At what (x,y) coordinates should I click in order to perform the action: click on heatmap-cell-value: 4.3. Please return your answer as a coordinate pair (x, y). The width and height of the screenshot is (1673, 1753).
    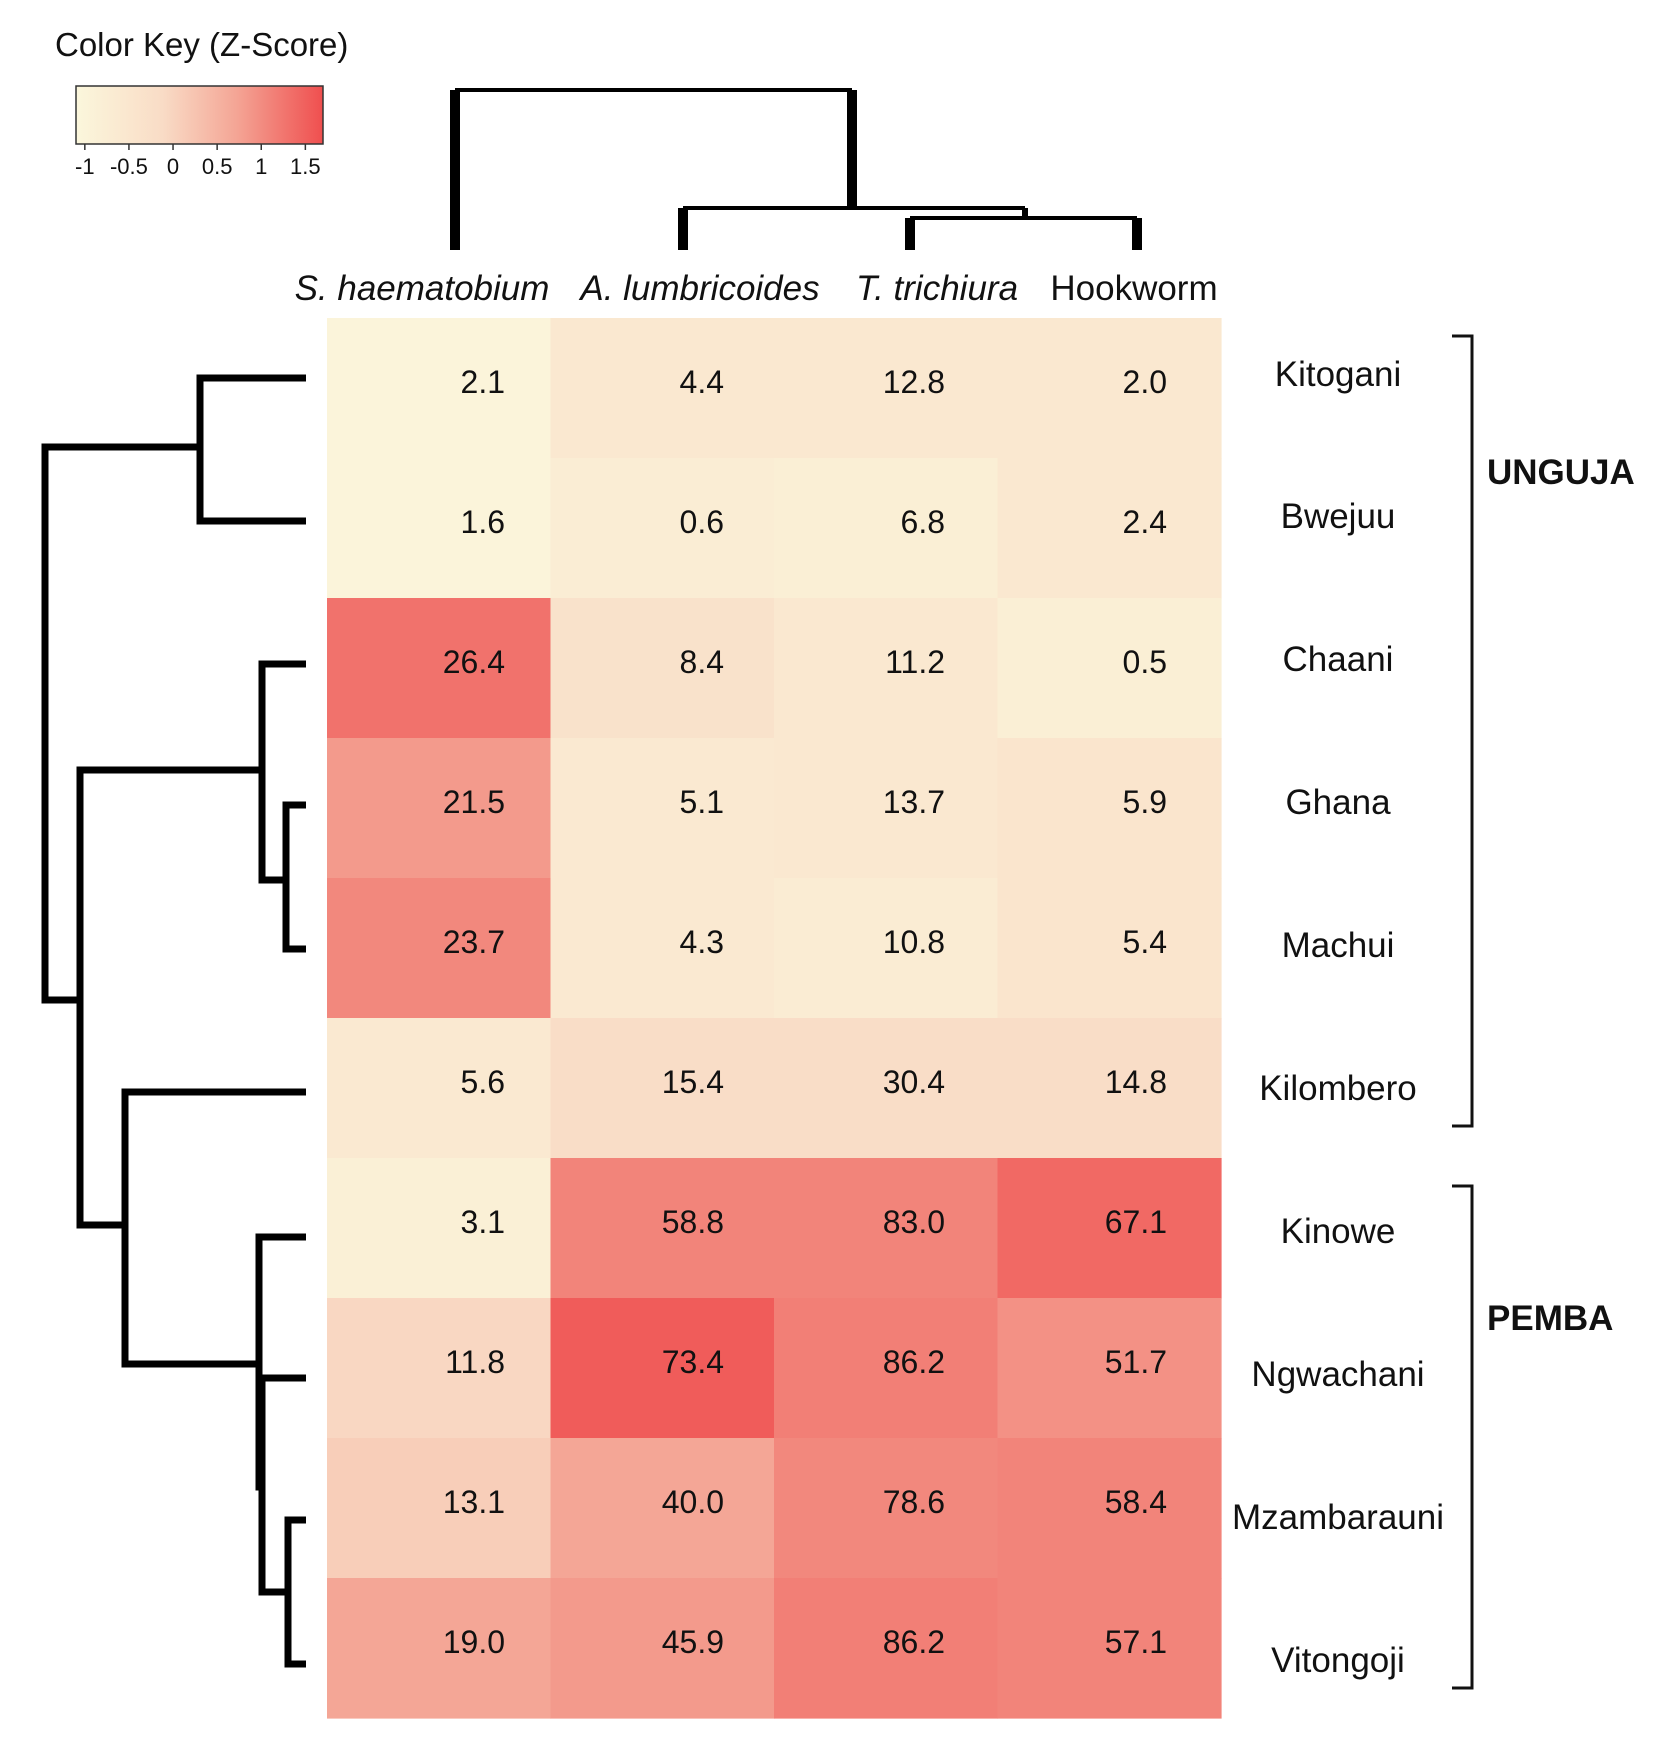
    Looking at the image, I should click on (702, 942).